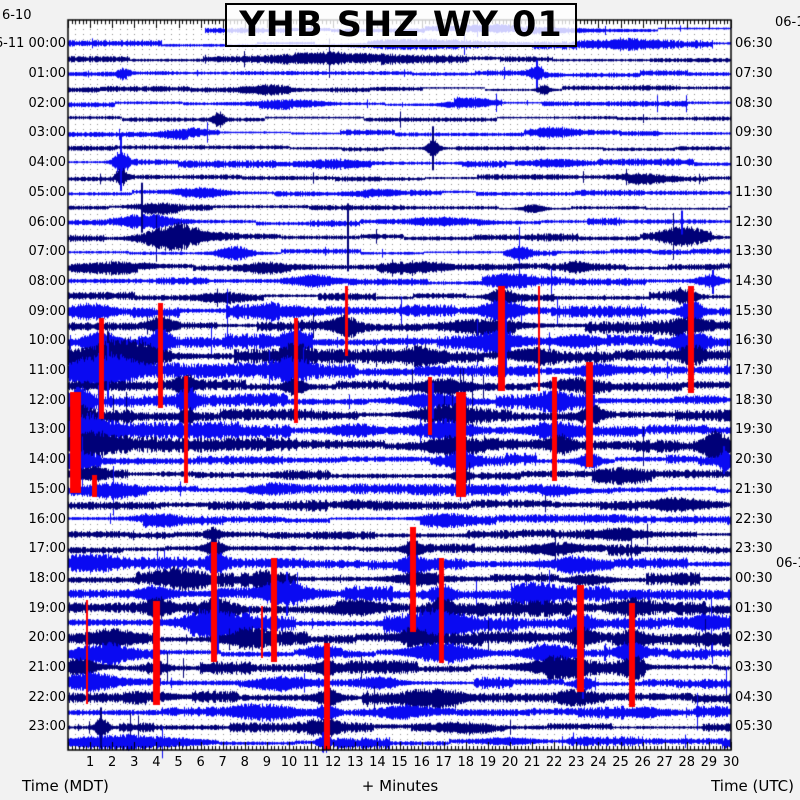 This screenshot has height=800, width=800. Describe the element at coordinates (598, 762) in the screenshot. I see `minute-tick-label: 24` at that location.